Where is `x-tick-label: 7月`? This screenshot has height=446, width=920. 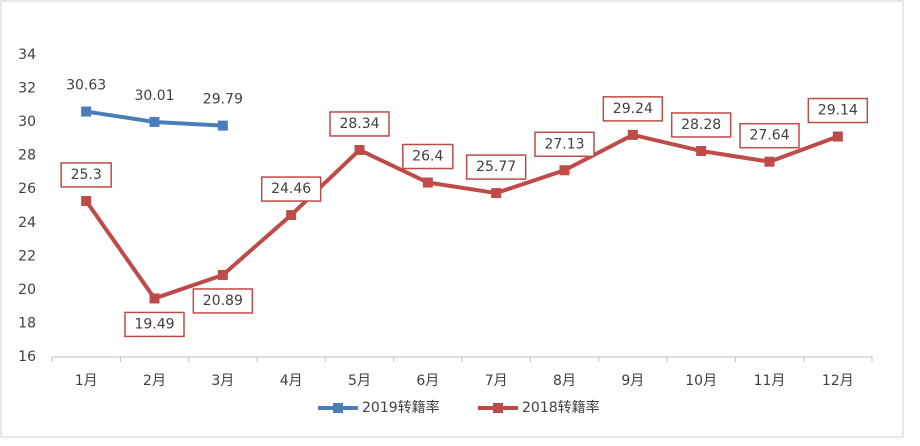
x-tick-label: 7月 is located at coordinates (496, 381).